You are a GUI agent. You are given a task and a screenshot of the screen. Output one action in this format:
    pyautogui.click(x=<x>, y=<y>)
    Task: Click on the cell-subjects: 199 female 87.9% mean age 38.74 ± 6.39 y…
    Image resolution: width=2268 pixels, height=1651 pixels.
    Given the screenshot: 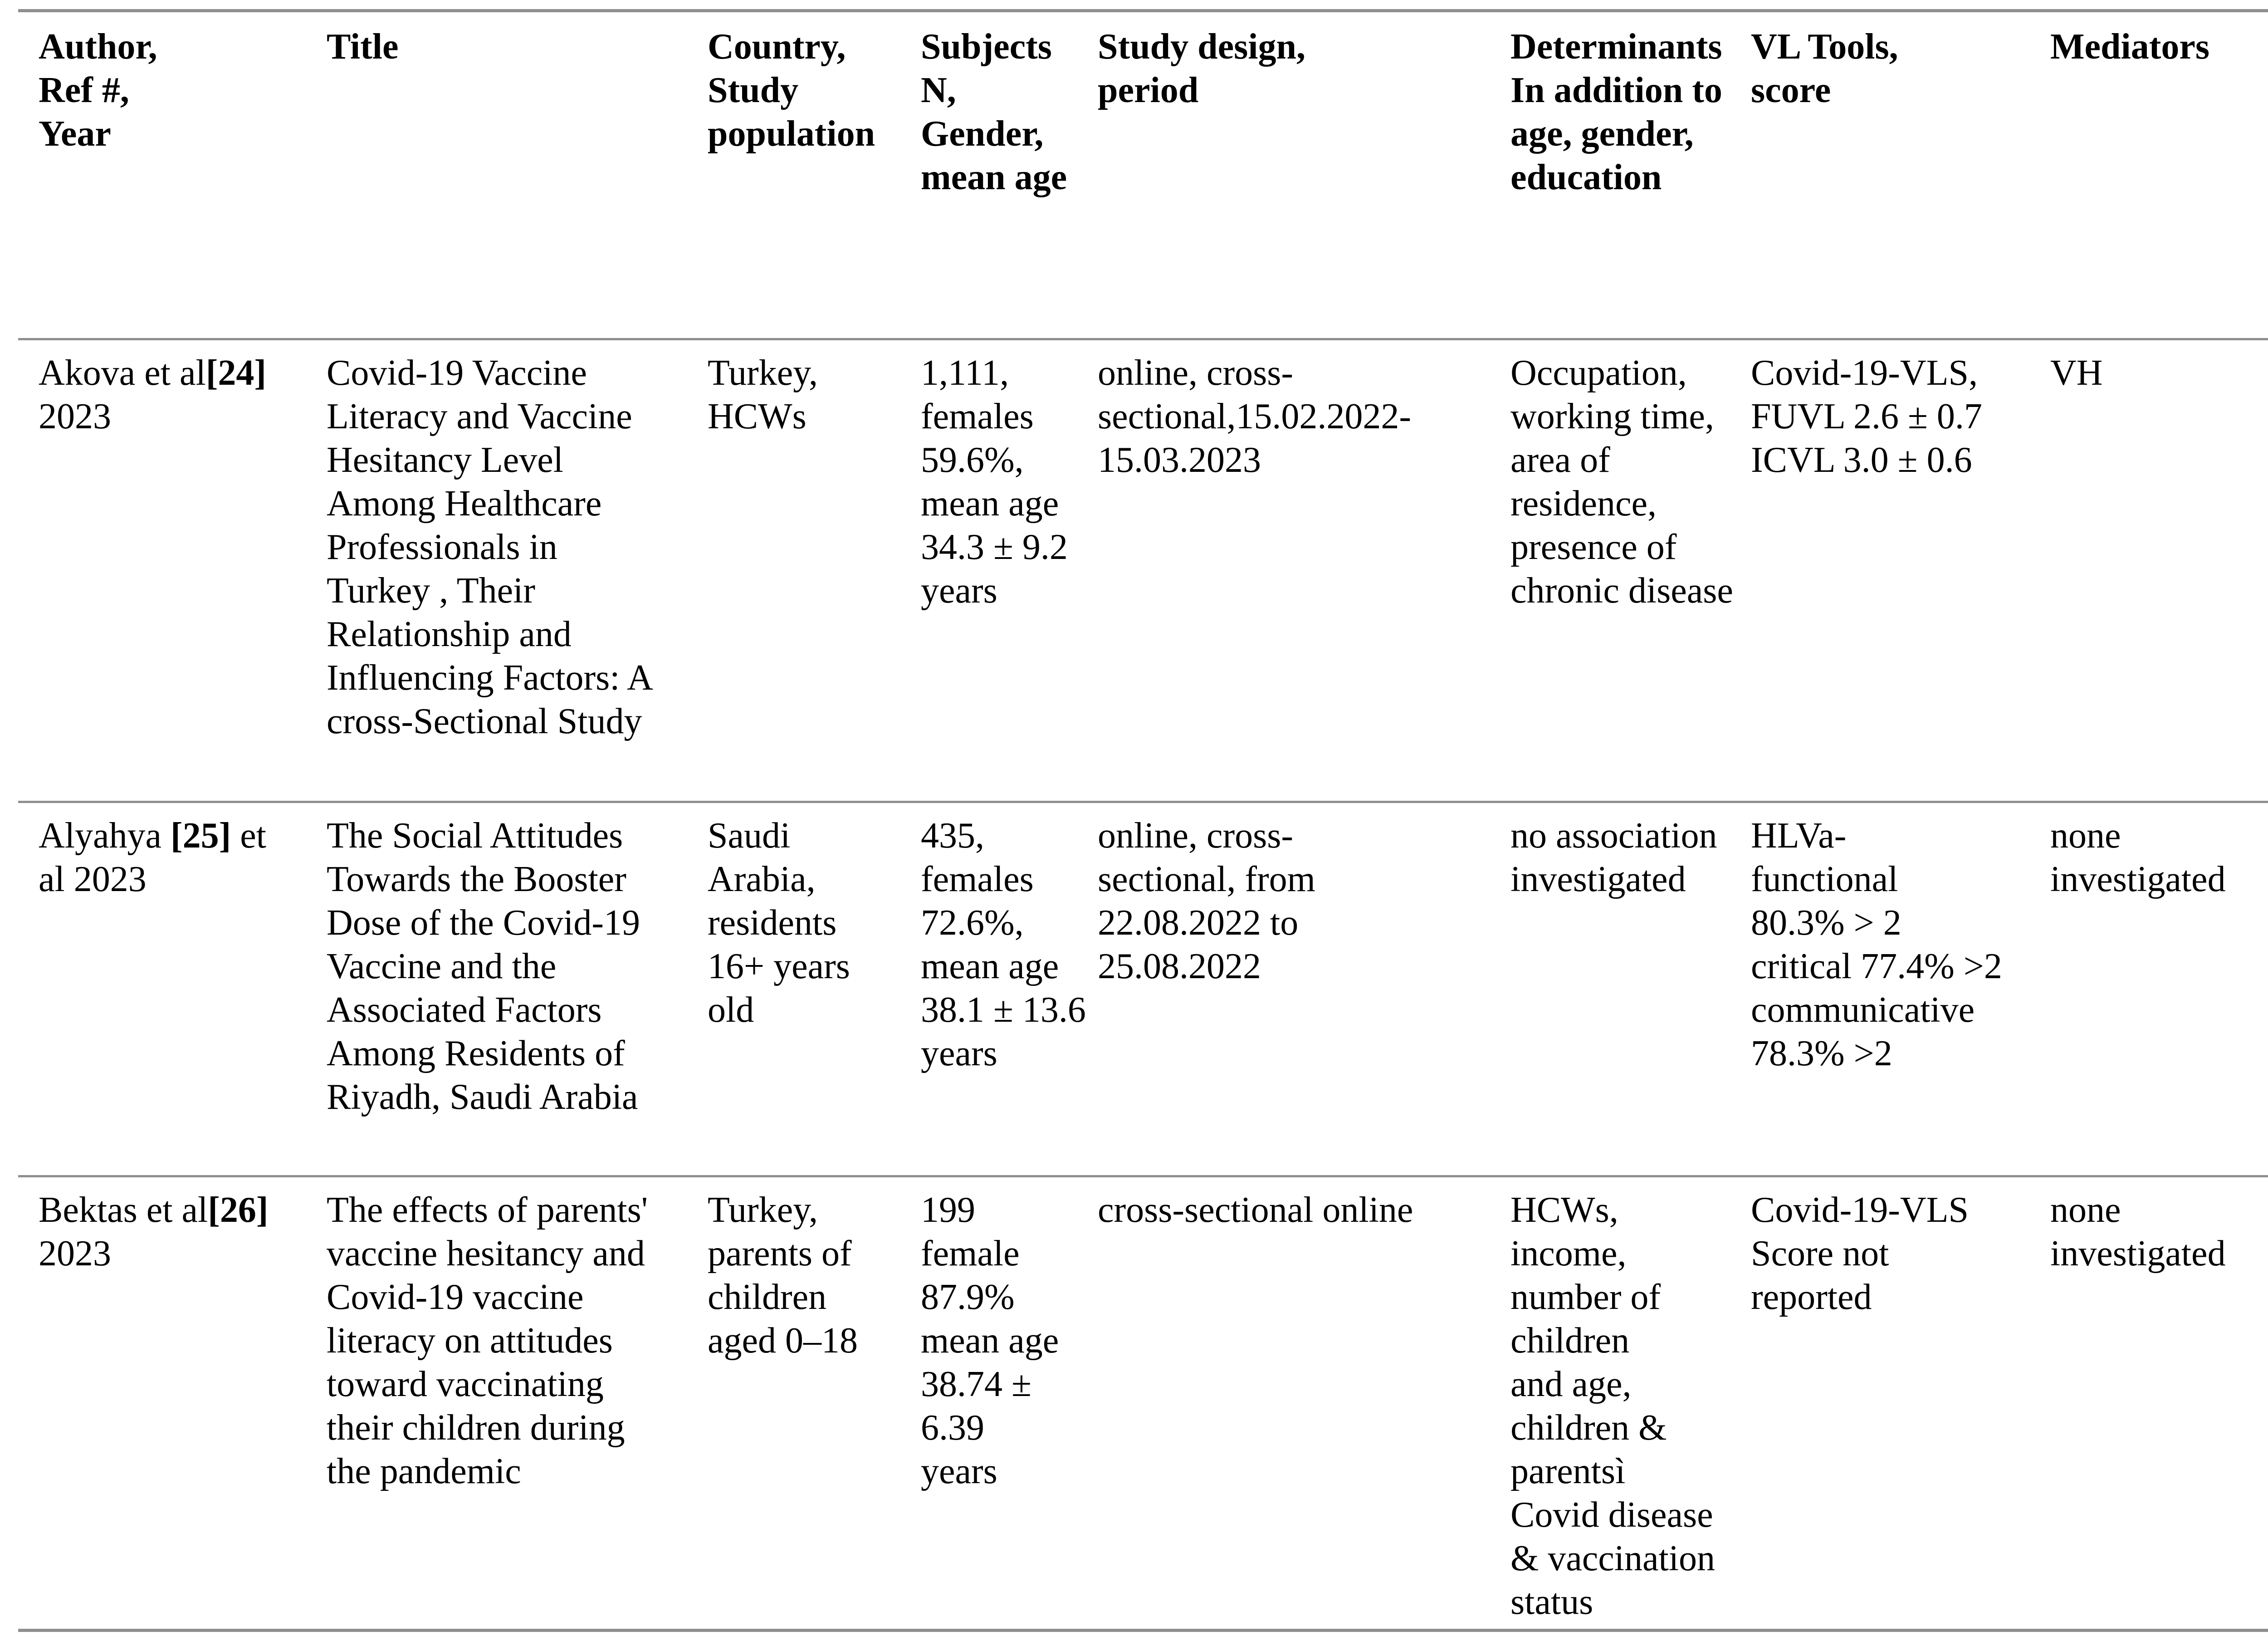 What is the action you would take?
    pyautogui.click(x=990, y=1341)
    